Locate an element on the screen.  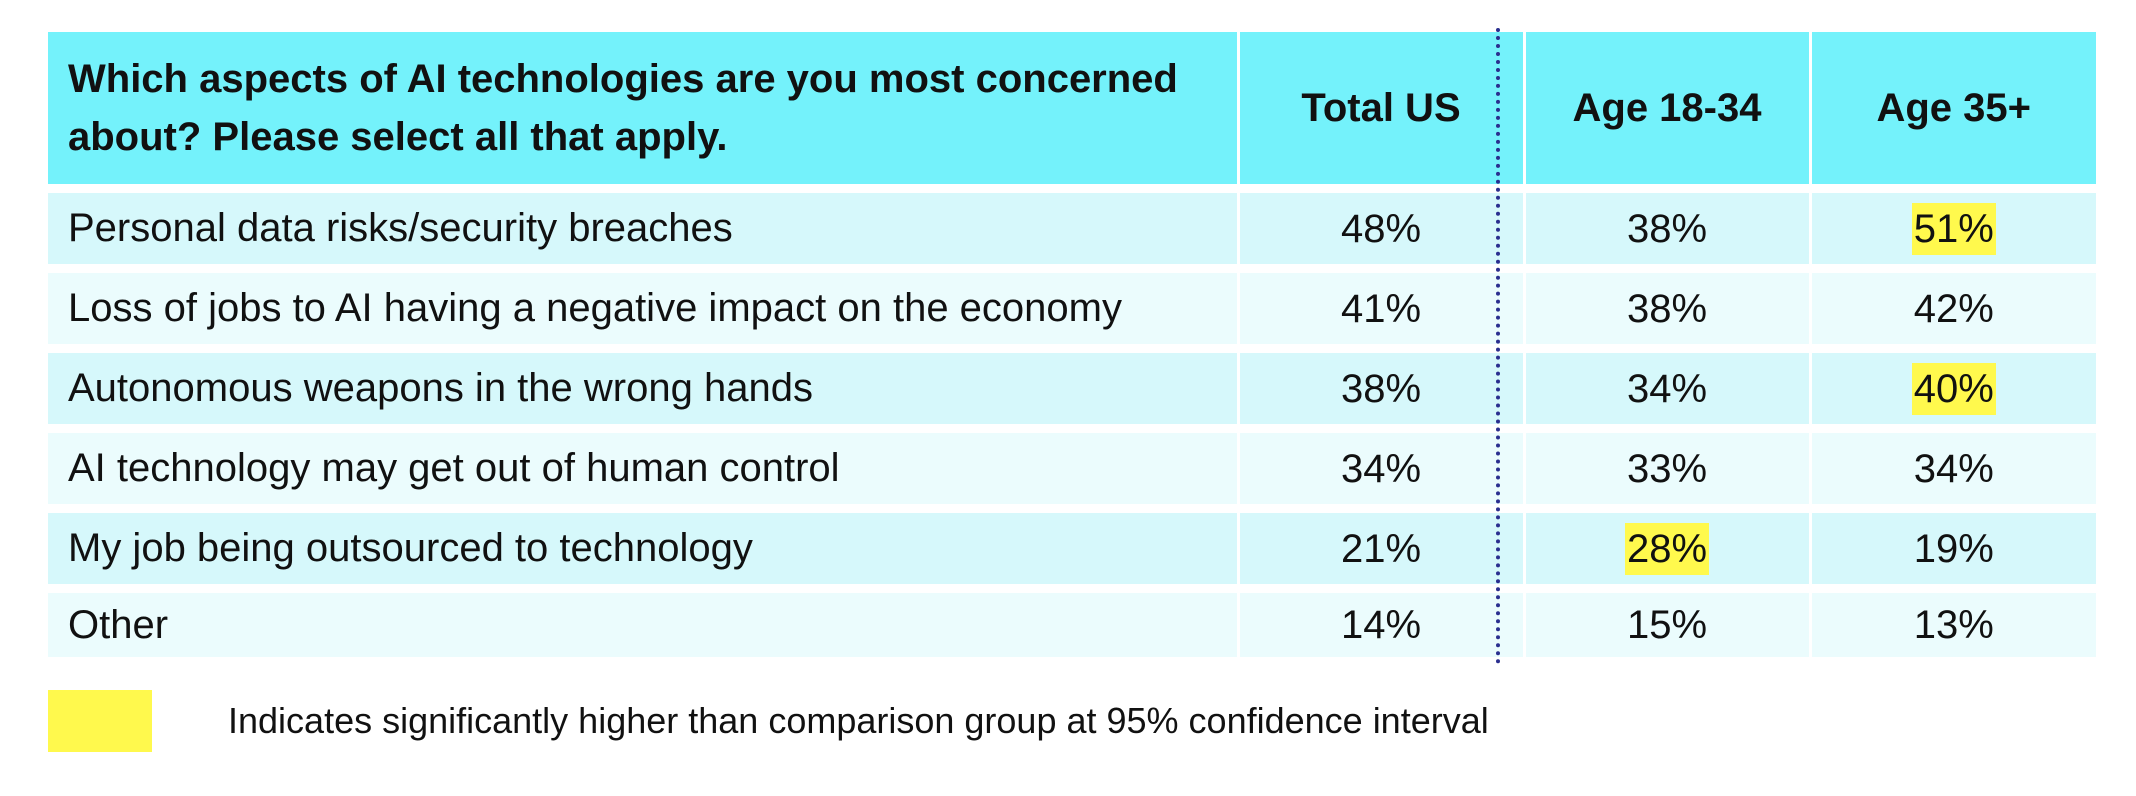
cell-value: 19% is located at coordinates (1953, 548).